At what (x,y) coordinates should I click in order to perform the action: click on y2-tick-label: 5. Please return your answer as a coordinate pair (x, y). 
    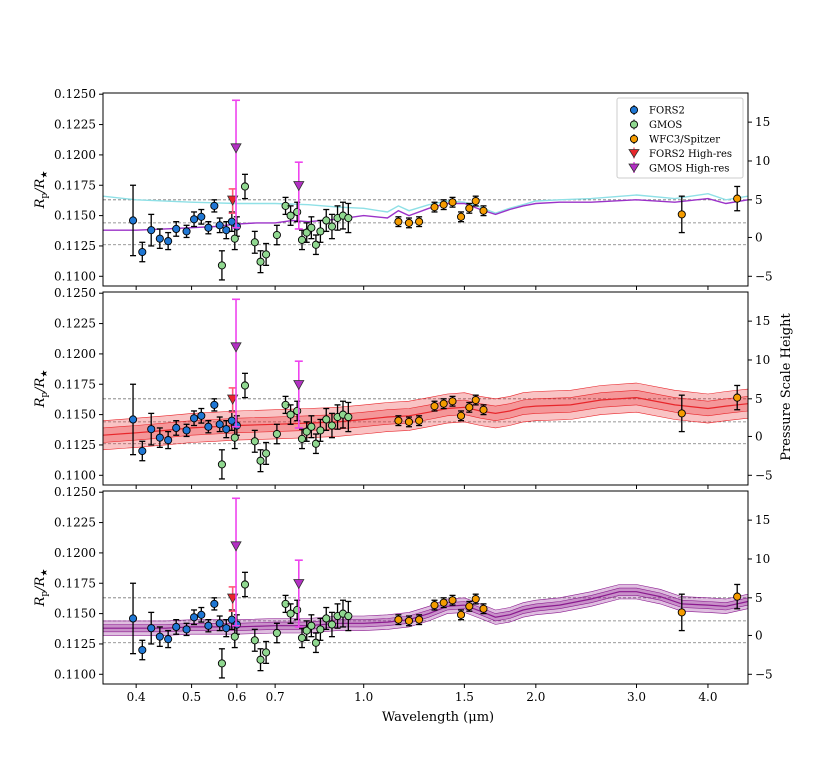
    Looking at the image, I should click on (759, 200).